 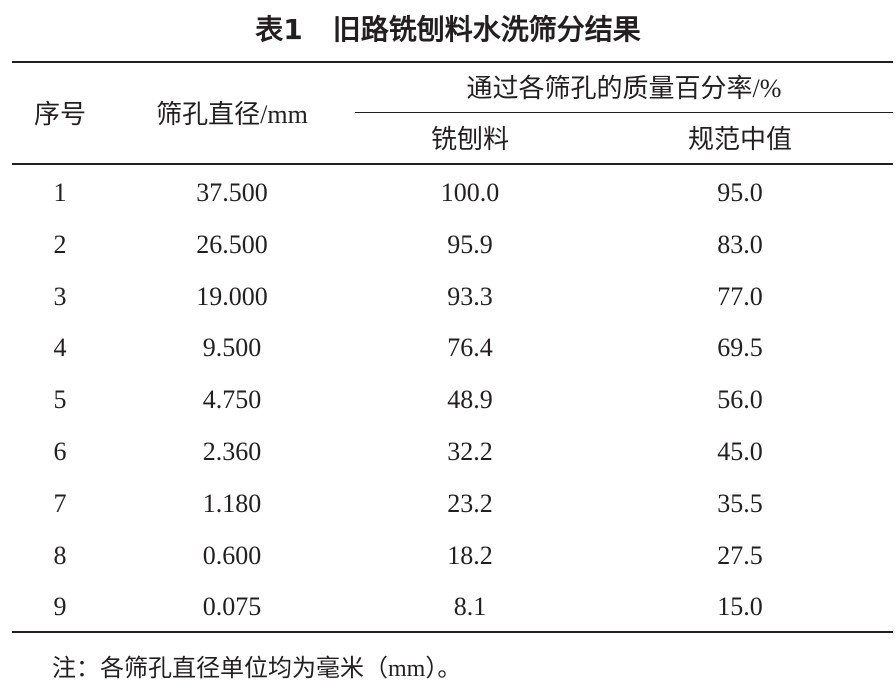 I want to click on table-cell: 27.5, so click(x=740, y=555).